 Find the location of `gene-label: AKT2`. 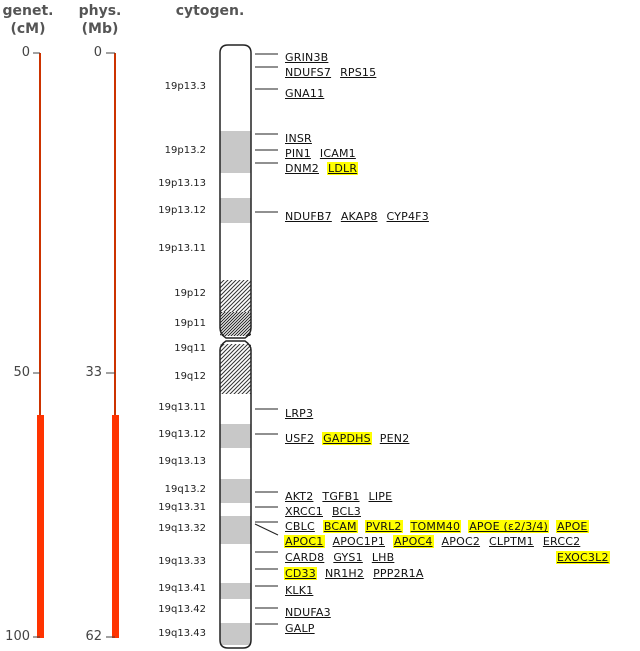

gene-label: AKT2 is located at coordinates (299, 496).